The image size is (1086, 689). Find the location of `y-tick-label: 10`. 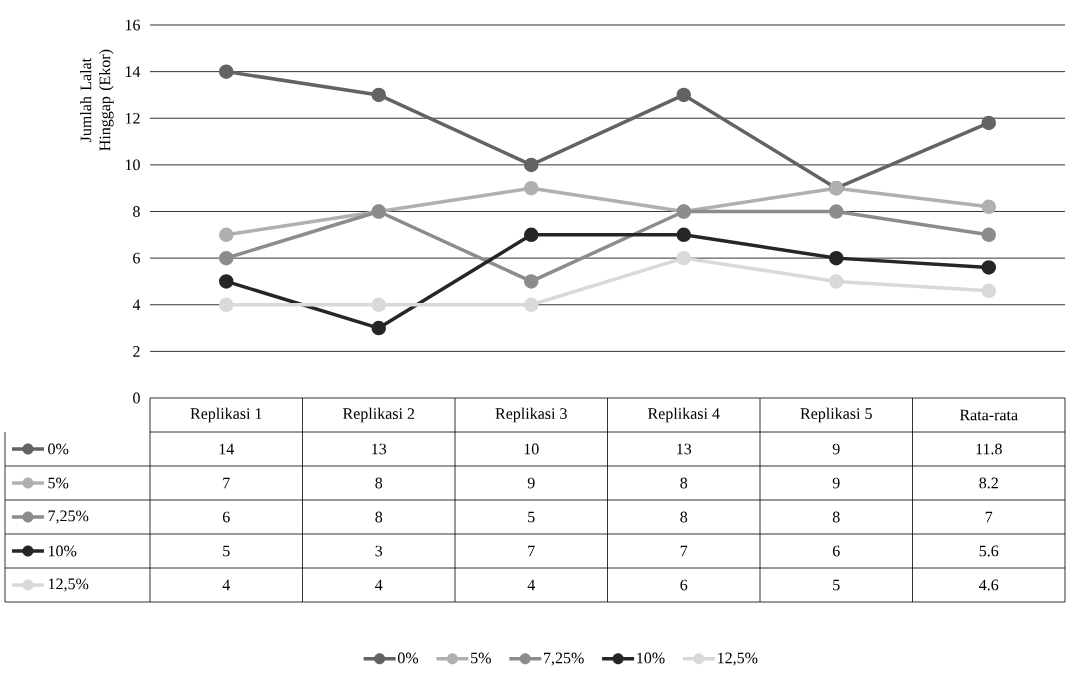

y-tick-label: 10 is located at coordinates (132, 165).